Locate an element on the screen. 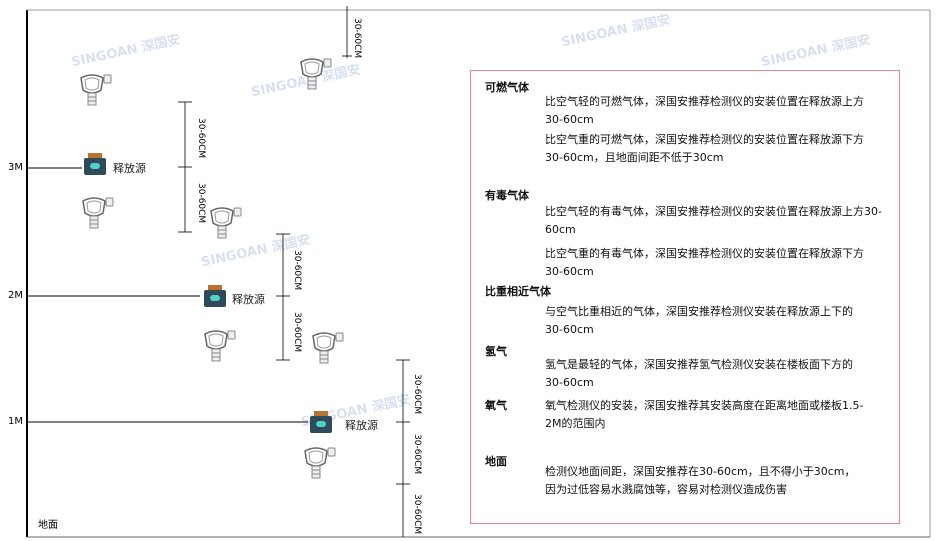  oxygen-note: 氧气检测仪的安装，深国安推荐其安装高度在距离地面或楼板1.5-2M的范围内 is located at coordinates (704, 414).